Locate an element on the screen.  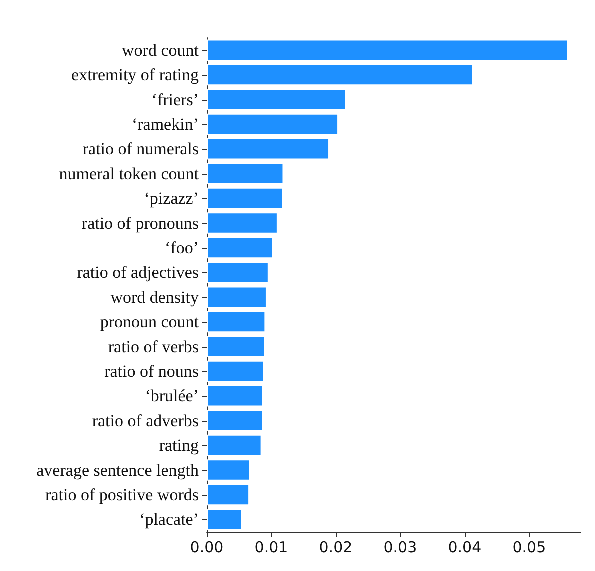
y-tick-label: ‘brulée’ is located at coordinates (172, 396).